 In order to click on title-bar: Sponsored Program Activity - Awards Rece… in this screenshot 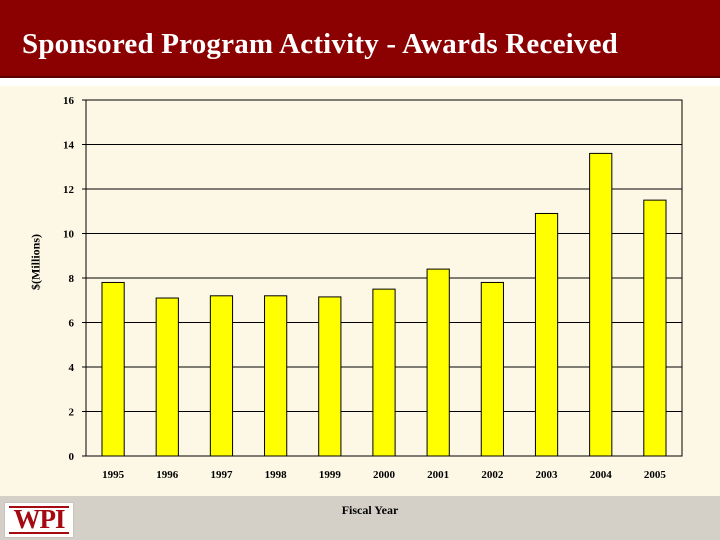, I will do `click(360, 39)`.